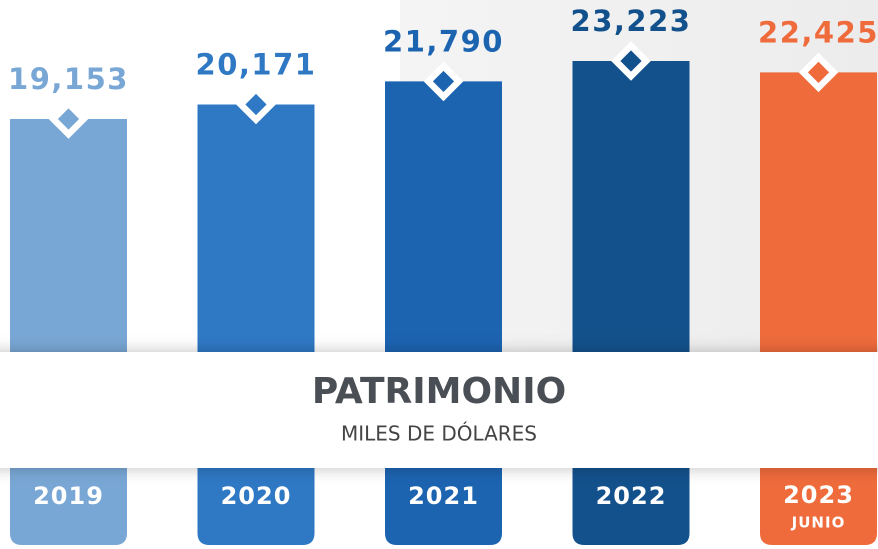 This screenshot has width=878, height=549. Describe the element at coordinates (68, 496) in the screenshot. I see `x-tick-label: 2019` at that location.